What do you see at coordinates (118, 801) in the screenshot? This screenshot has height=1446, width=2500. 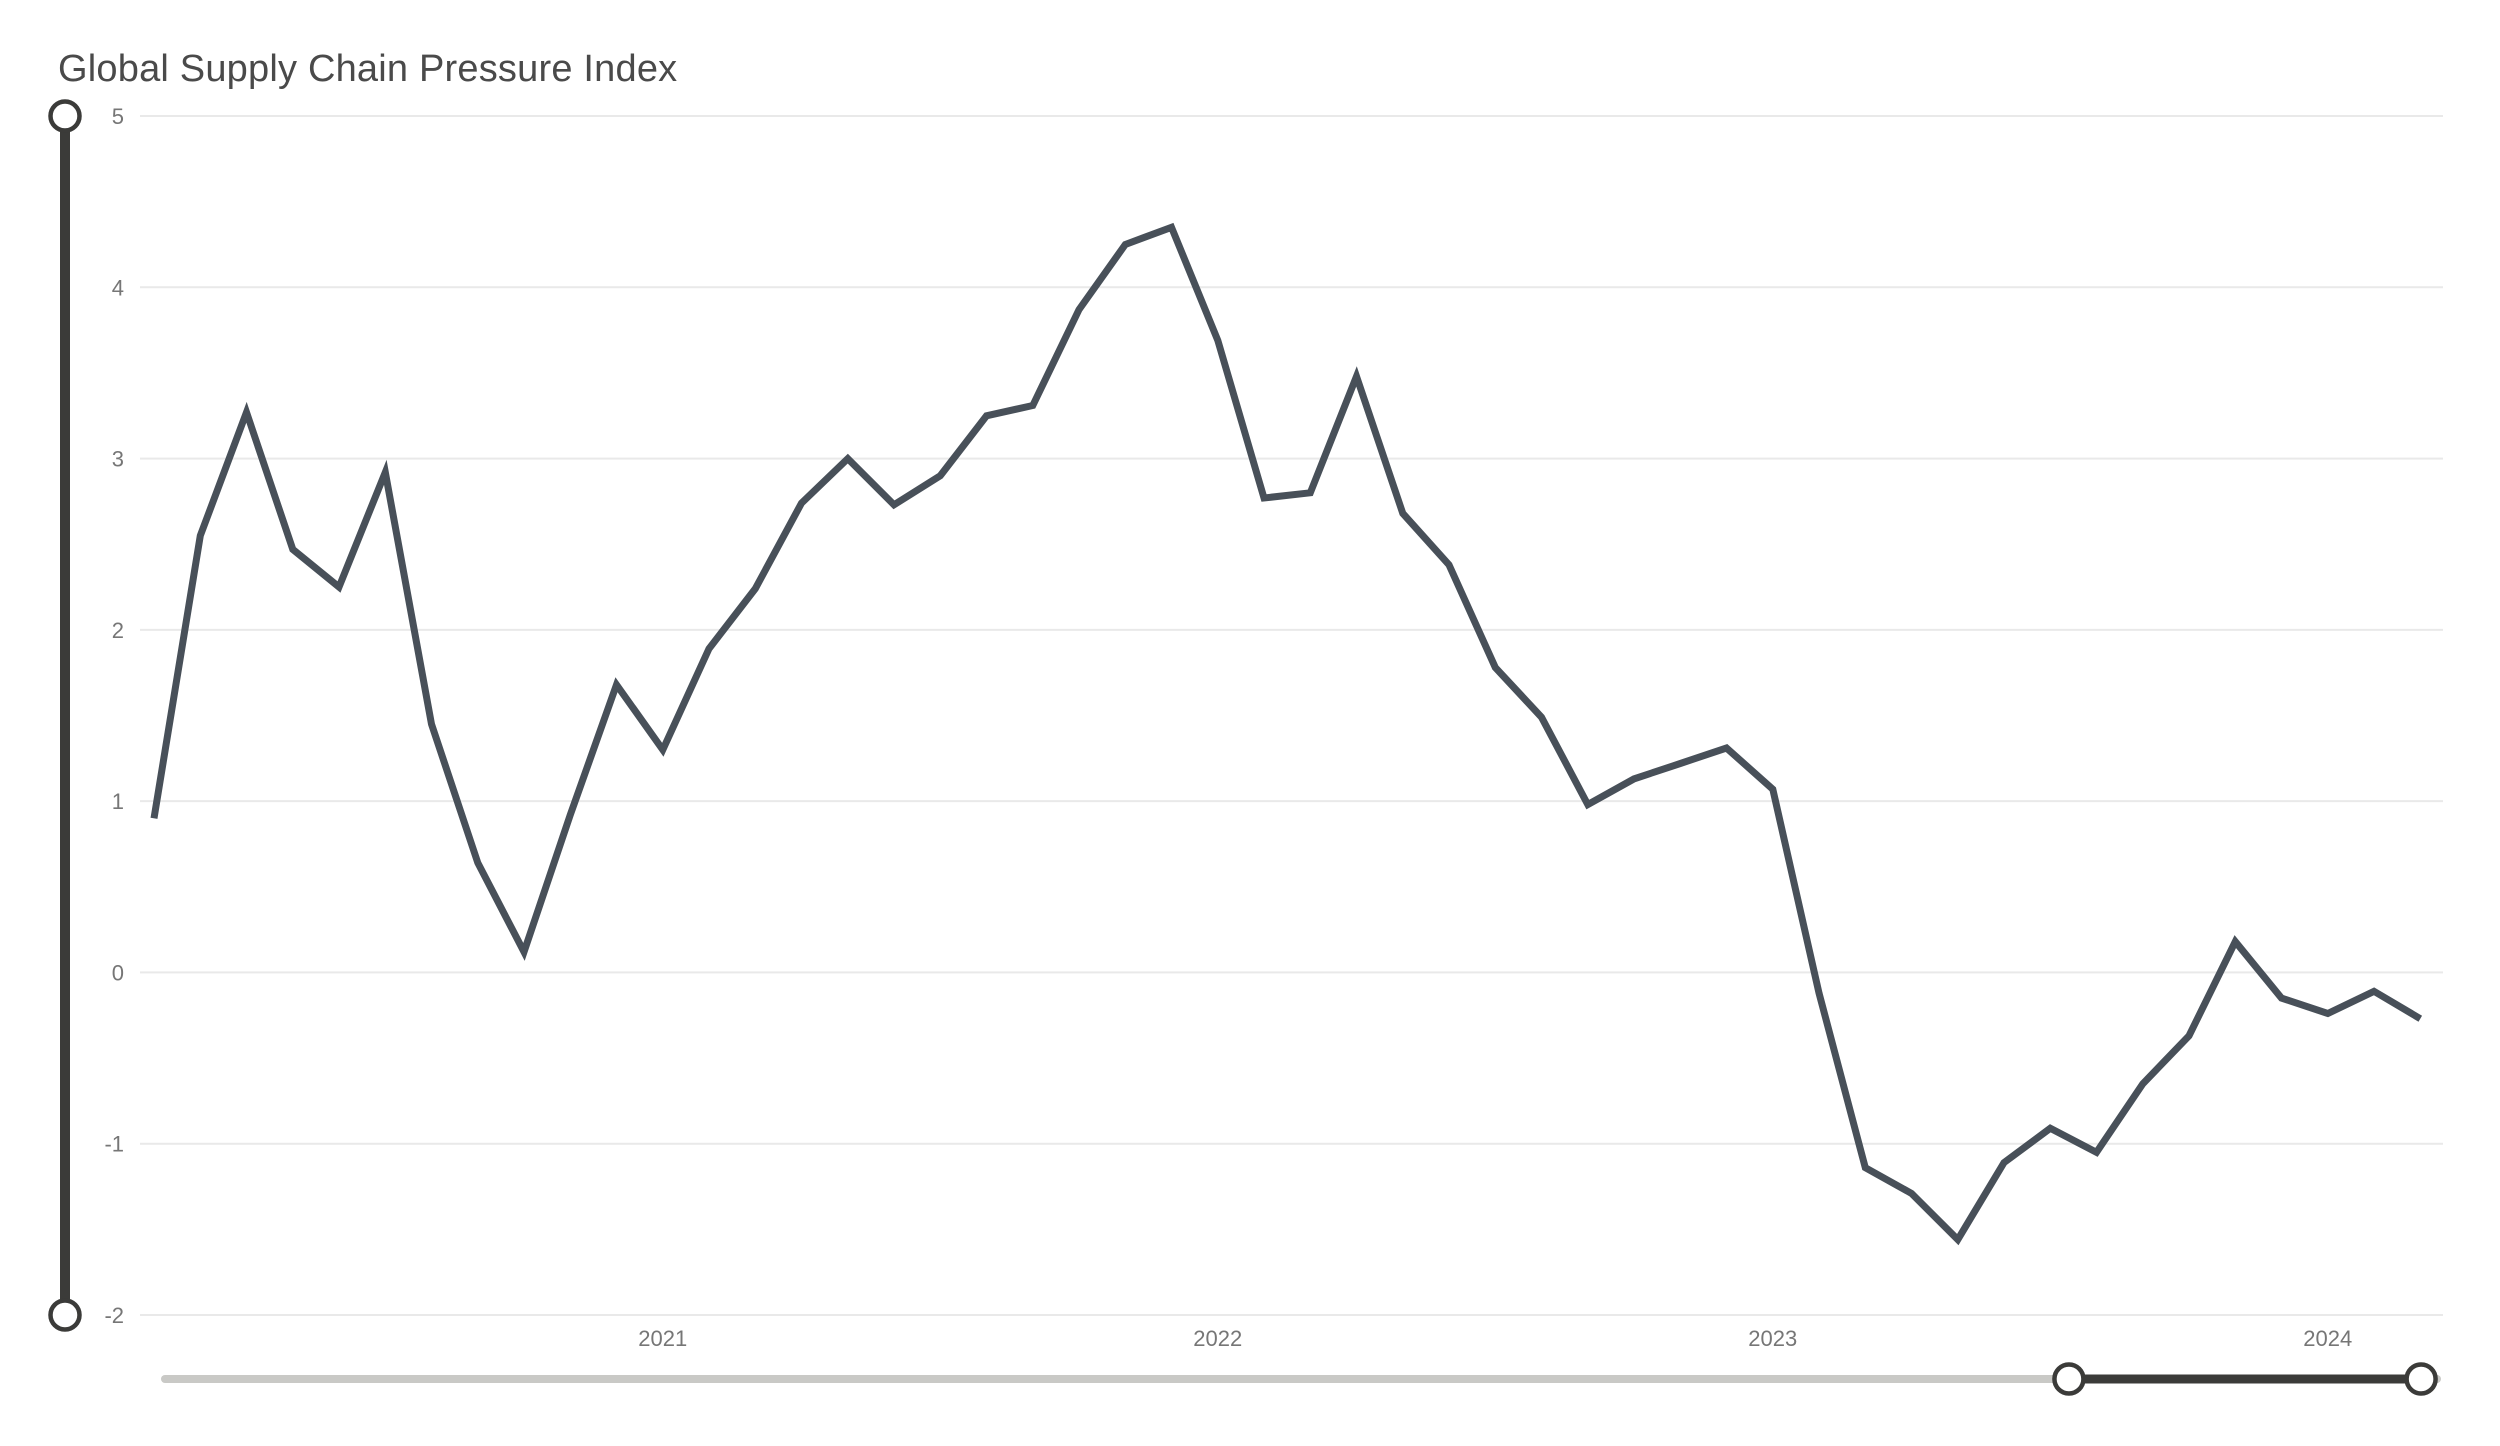 I see `y-axis-tick-label: 1` at bounding box center [118, 801].